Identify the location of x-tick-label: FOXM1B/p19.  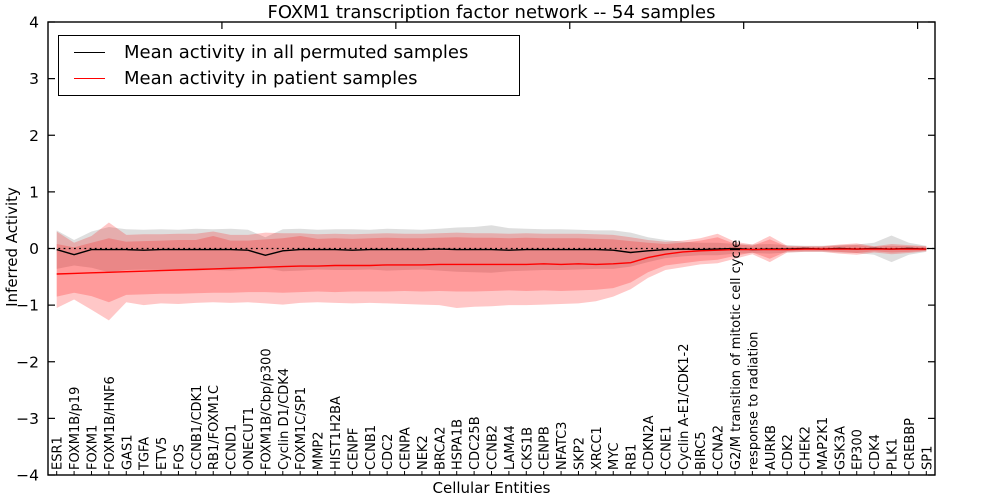
(75, 428).